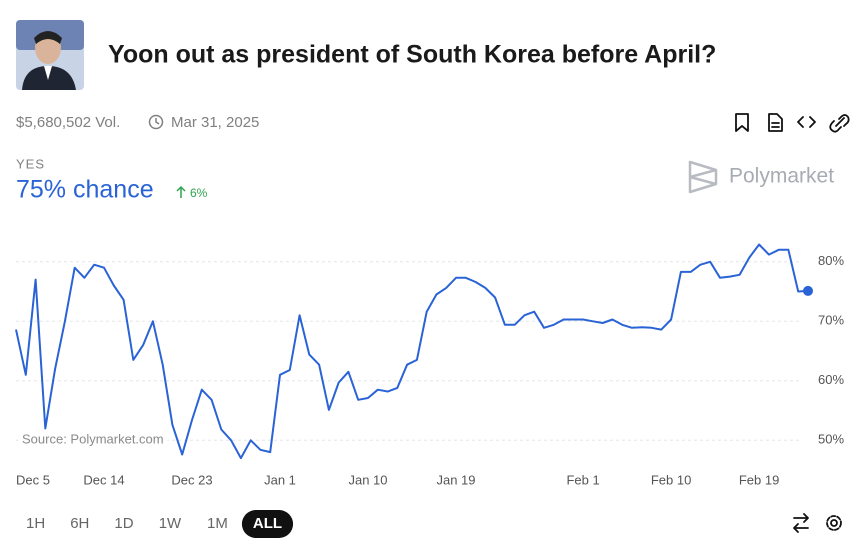 The width and height of the screenshot is (860, 546). Describe the element at coordinates (808, 290) in the screenshot. I see `last-point` at that location.